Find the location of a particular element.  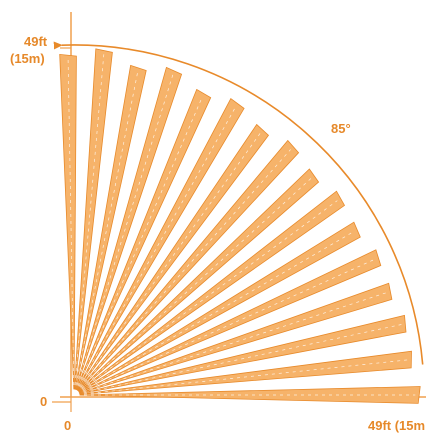

beam-2-a-centerline is located at coordinates (242, 359).